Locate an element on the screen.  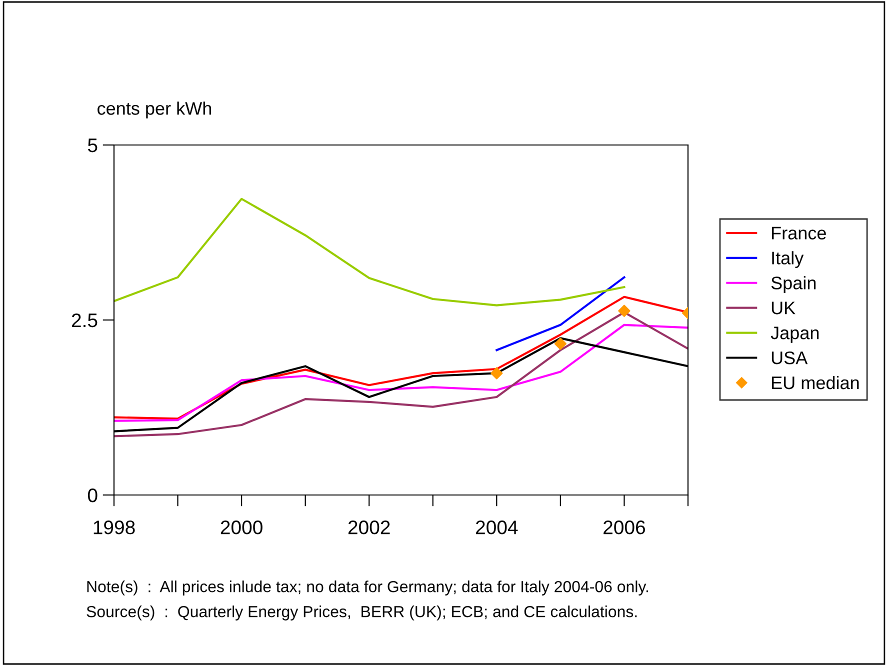
x-tick-label: 2002 is located at coordinates (369, 527).